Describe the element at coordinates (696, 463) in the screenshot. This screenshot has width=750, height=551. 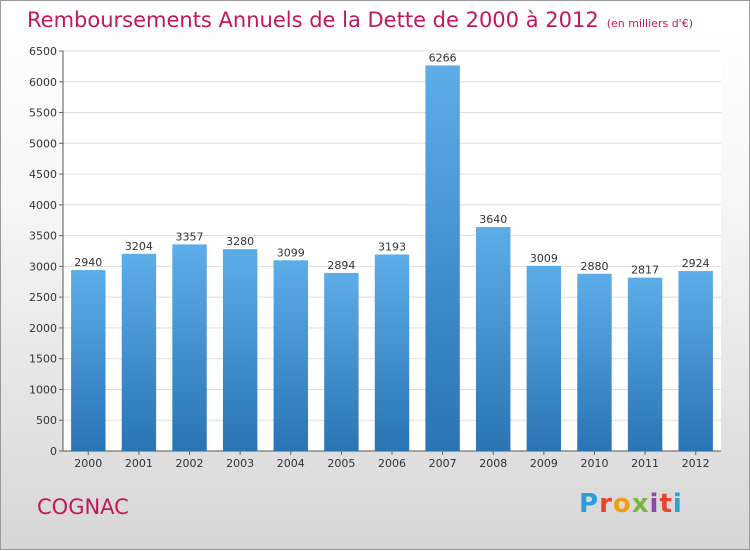
I see `x-tick-label: 2012` at that location.